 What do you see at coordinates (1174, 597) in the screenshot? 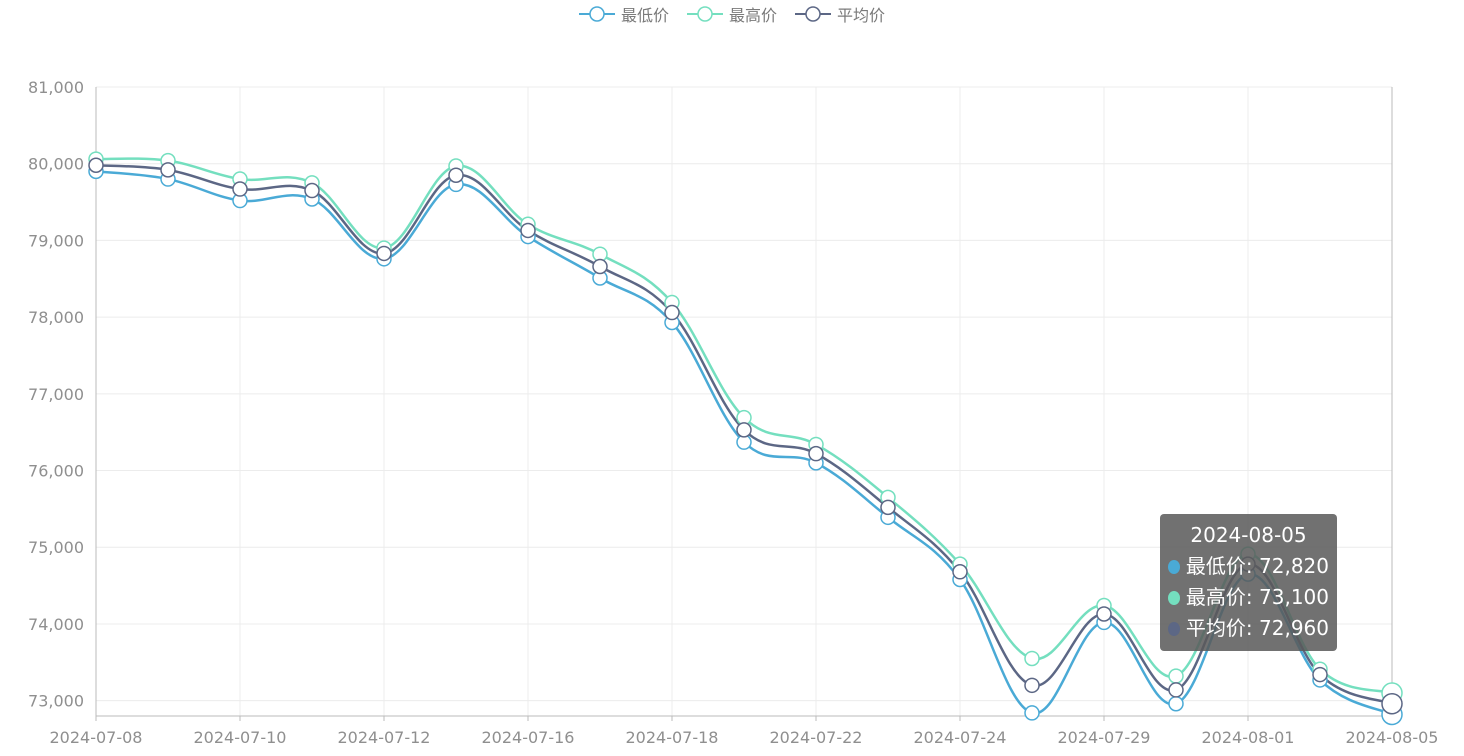
I see `tooltip-dot-high-icon` at bounding box center [1174, 597].